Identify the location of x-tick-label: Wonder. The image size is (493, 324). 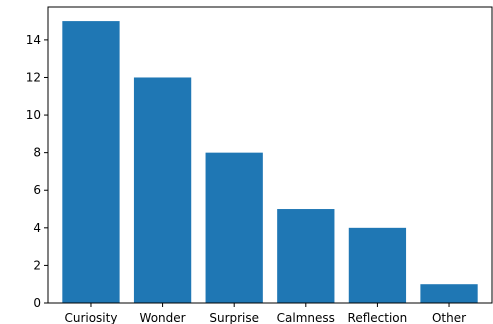
(163, 317).